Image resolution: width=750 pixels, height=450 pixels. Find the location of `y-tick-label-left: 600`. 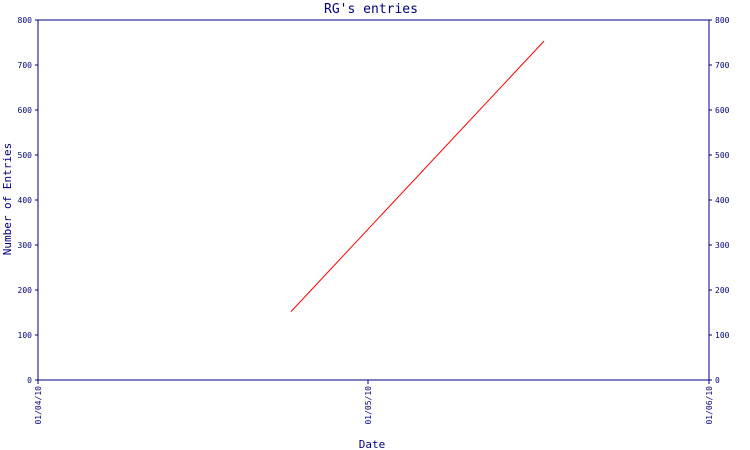

y-tick-label-left: 600 is located at coordinates (25, 110).